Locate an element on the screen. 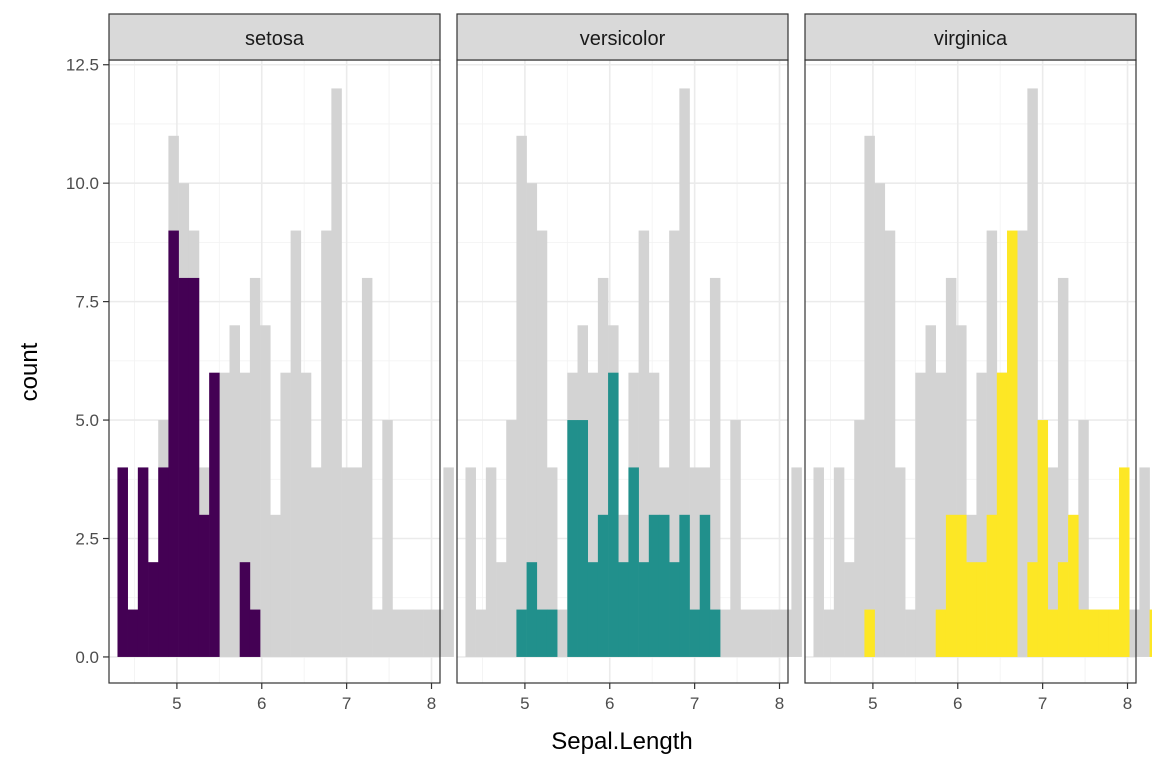 This screenshot has width=1152, height=768. y-tick-label: 7.5 is located at coordinates (87, 302).